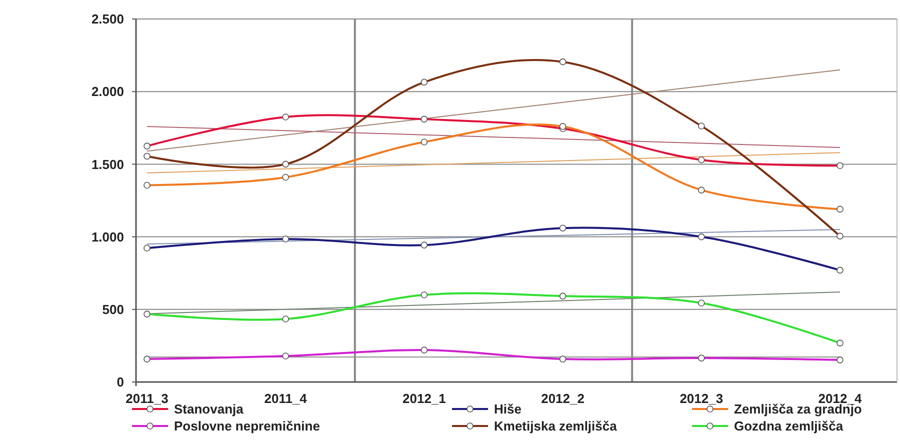 The image size is (900, 441). What do you see at coordinates (789, 426) in the screenshot?
I see `legend-label: Gozdna zemljišča` at bounding box center [789, 426].